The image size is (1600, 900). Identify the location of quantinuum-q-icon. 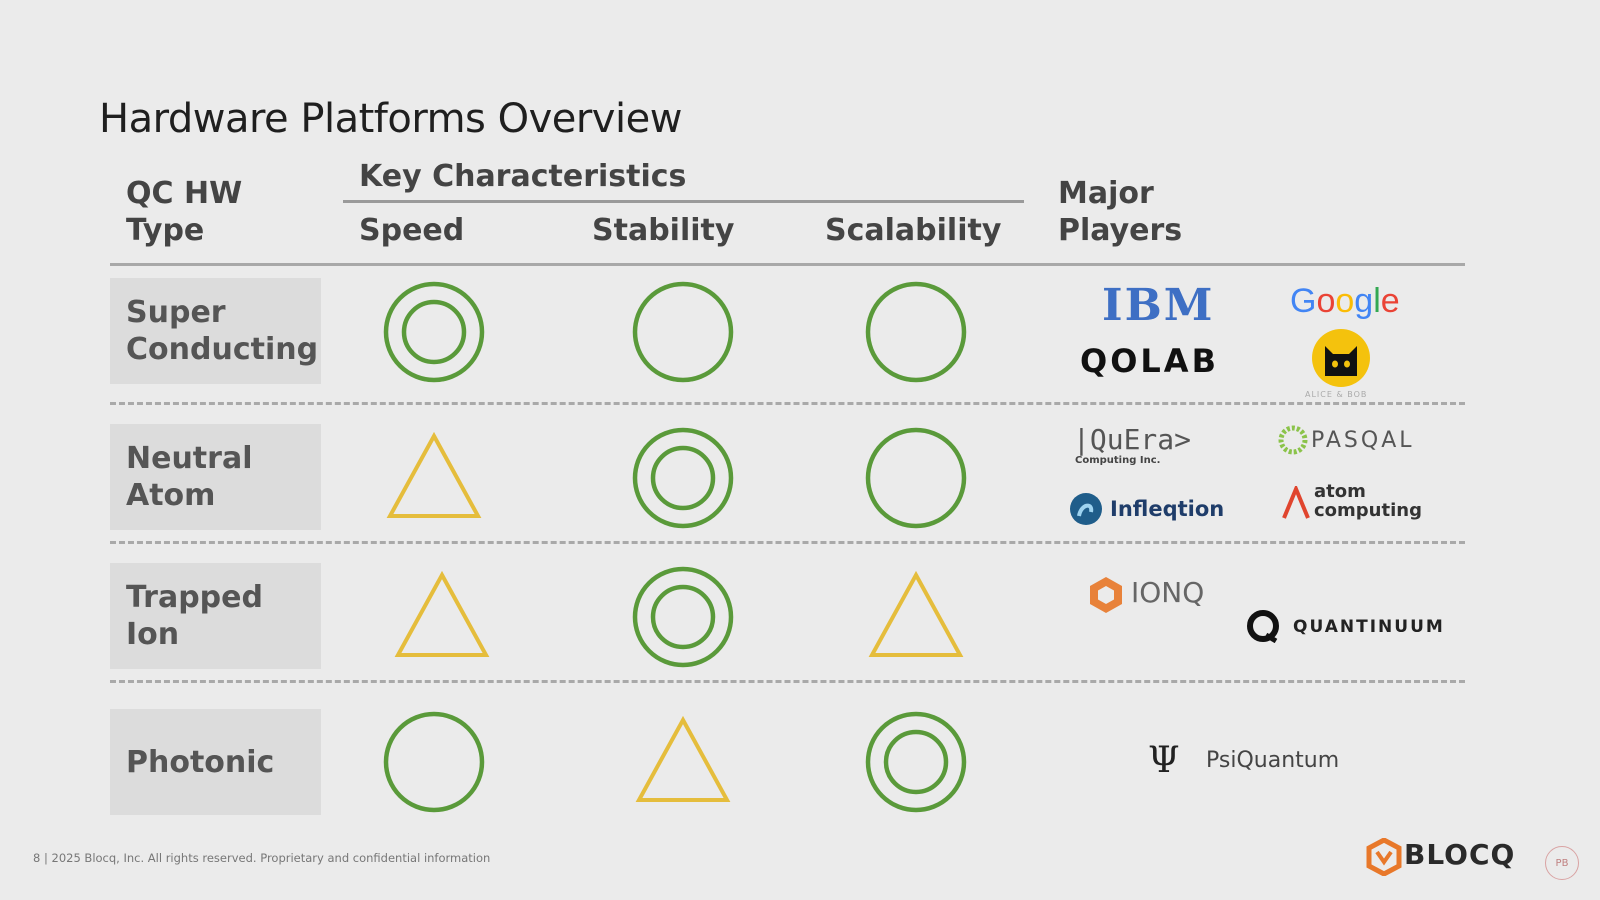
(1263, 627).